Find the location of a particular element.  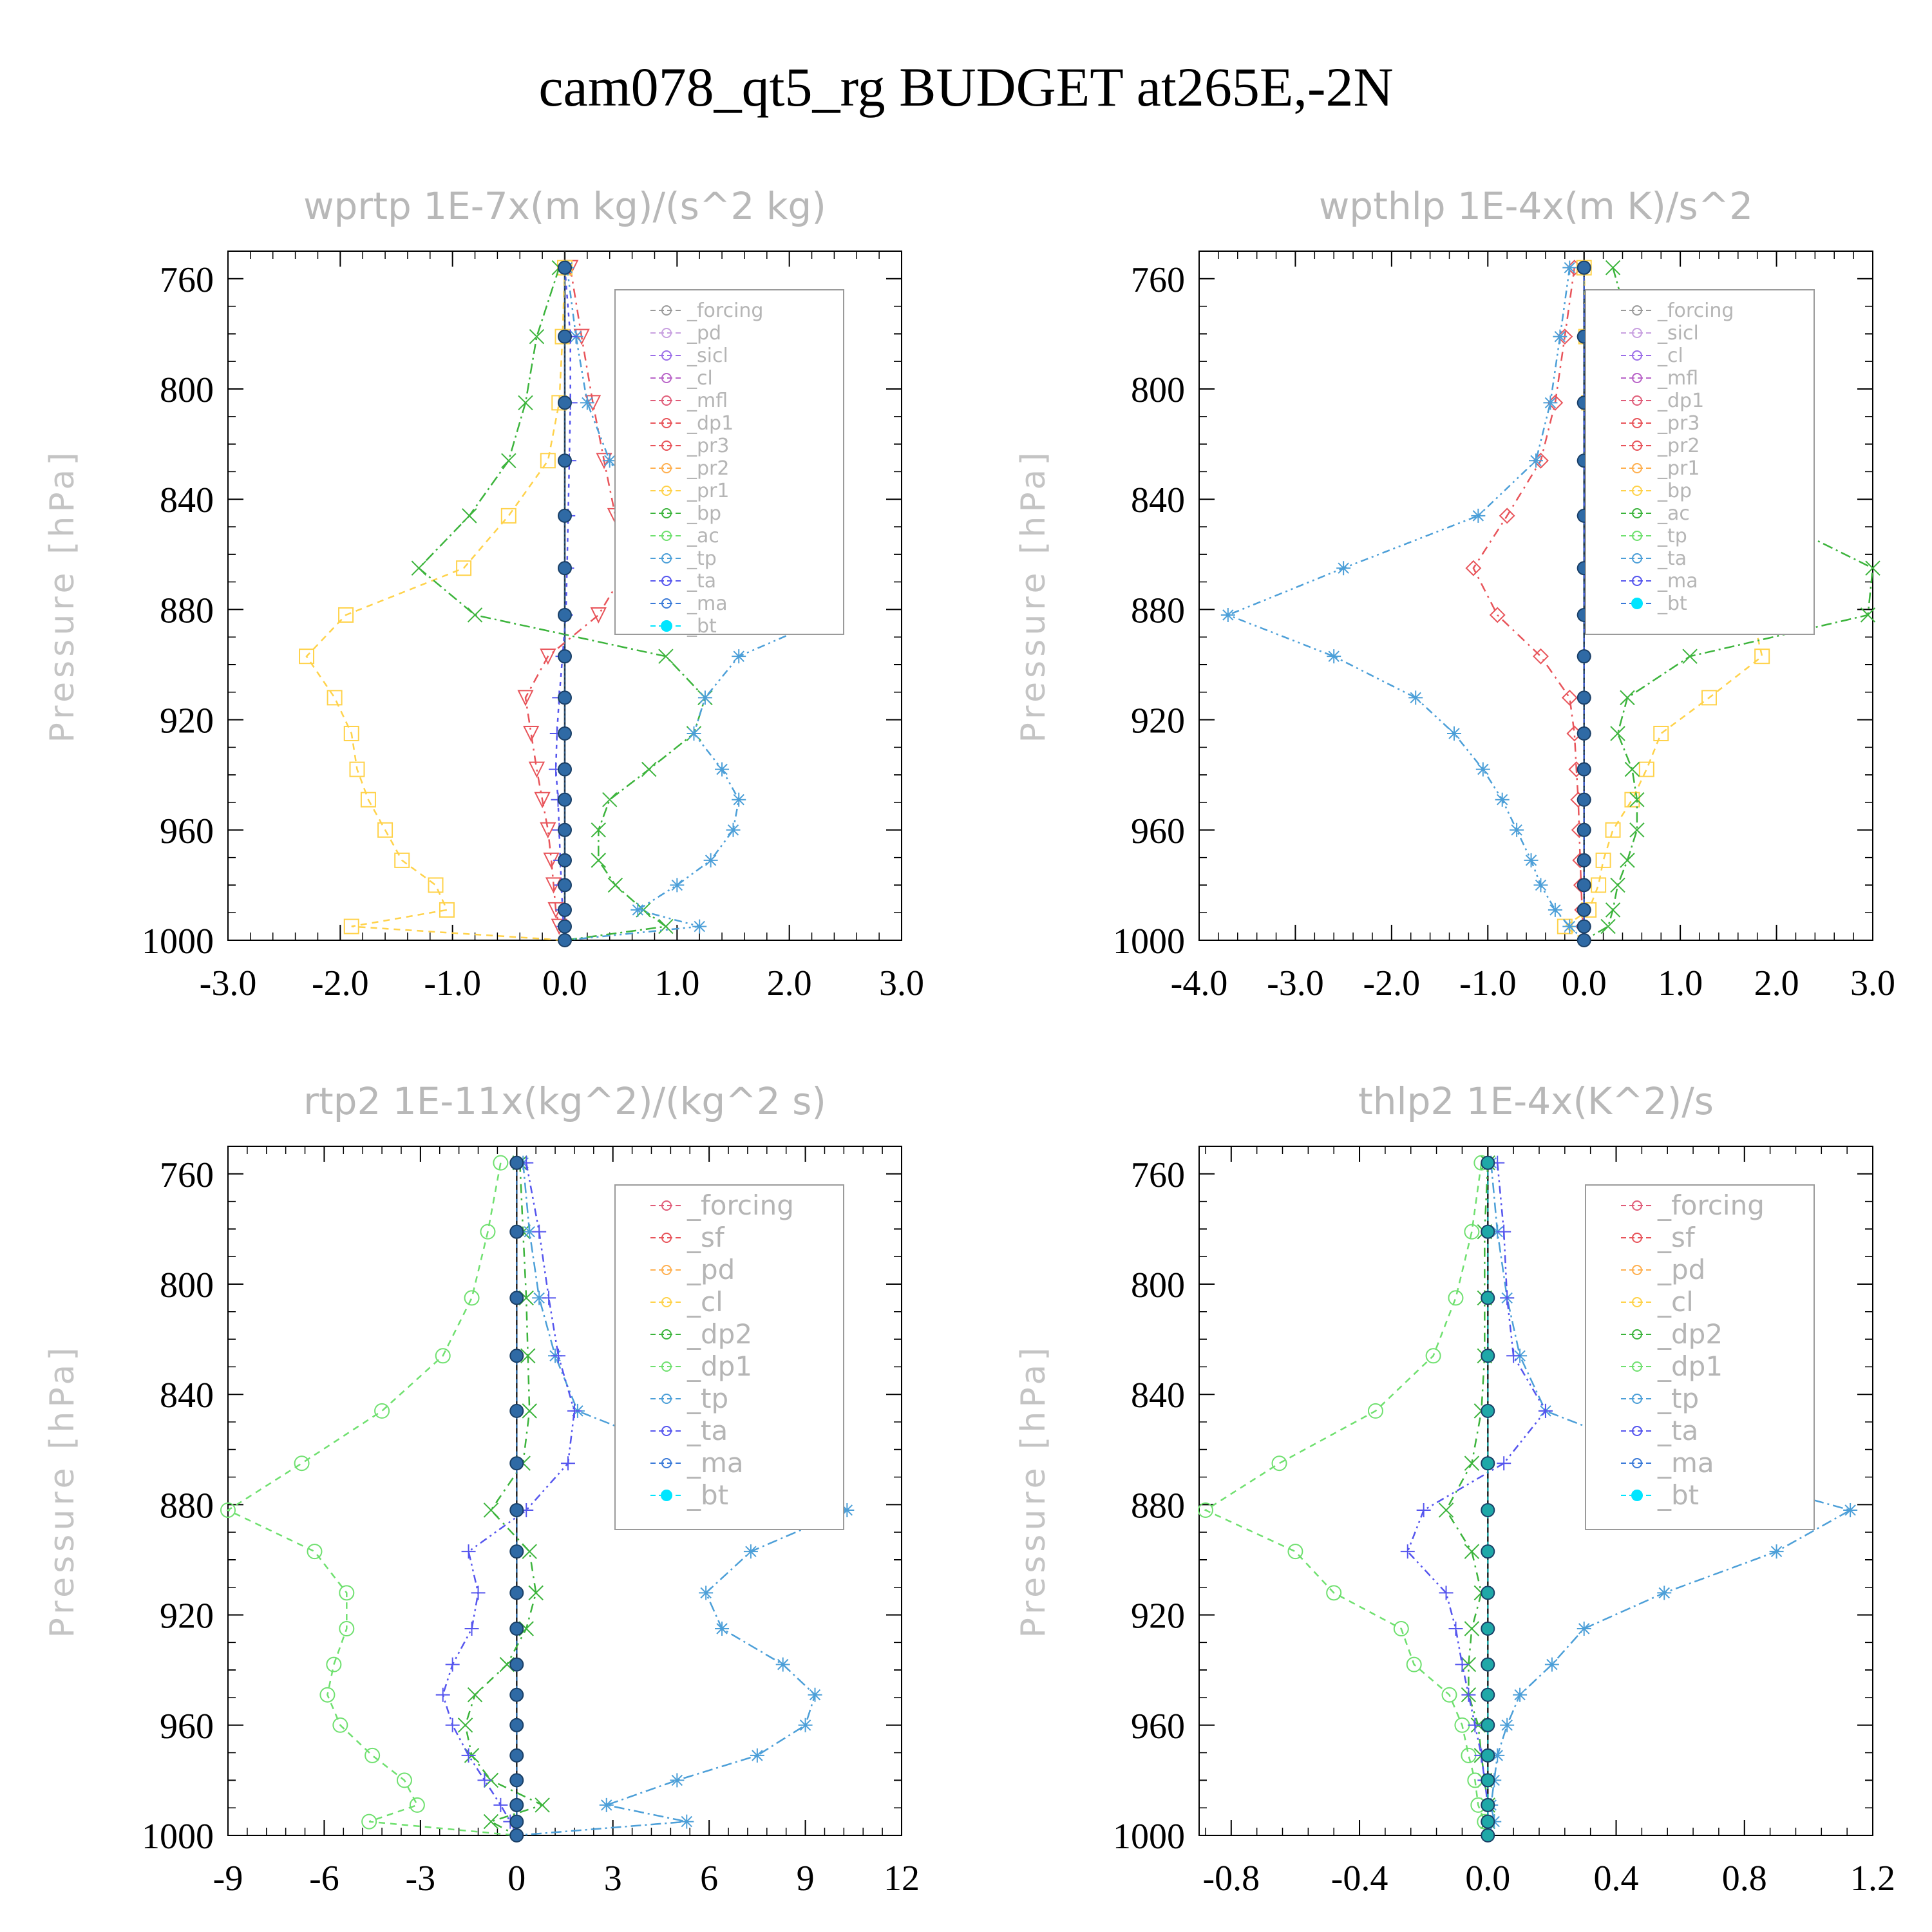

y-tick-label: 800 is located at coordinates (1158, 390).